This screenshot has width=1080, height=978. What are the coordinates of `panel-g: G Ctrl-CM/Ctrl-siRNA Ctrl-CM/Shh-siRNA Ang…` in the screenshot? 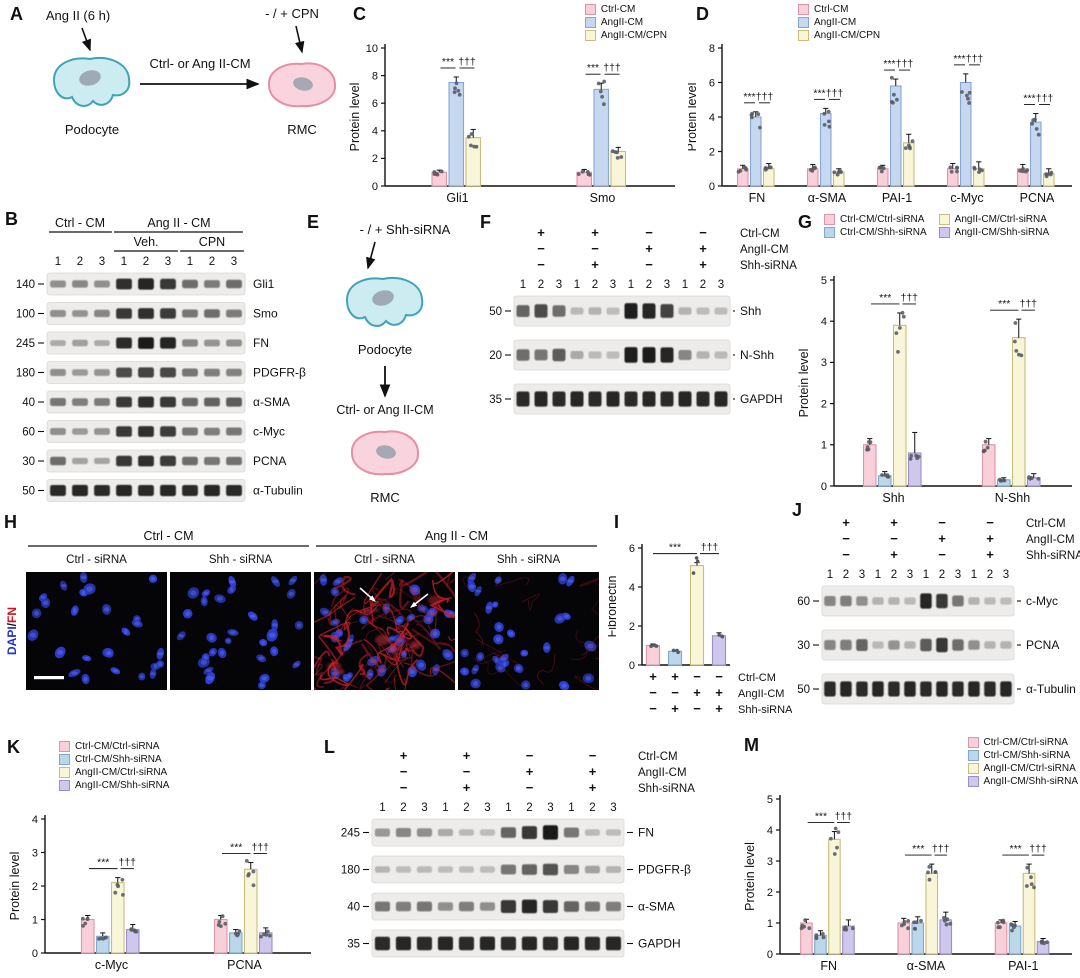 It's located at (938, 361).